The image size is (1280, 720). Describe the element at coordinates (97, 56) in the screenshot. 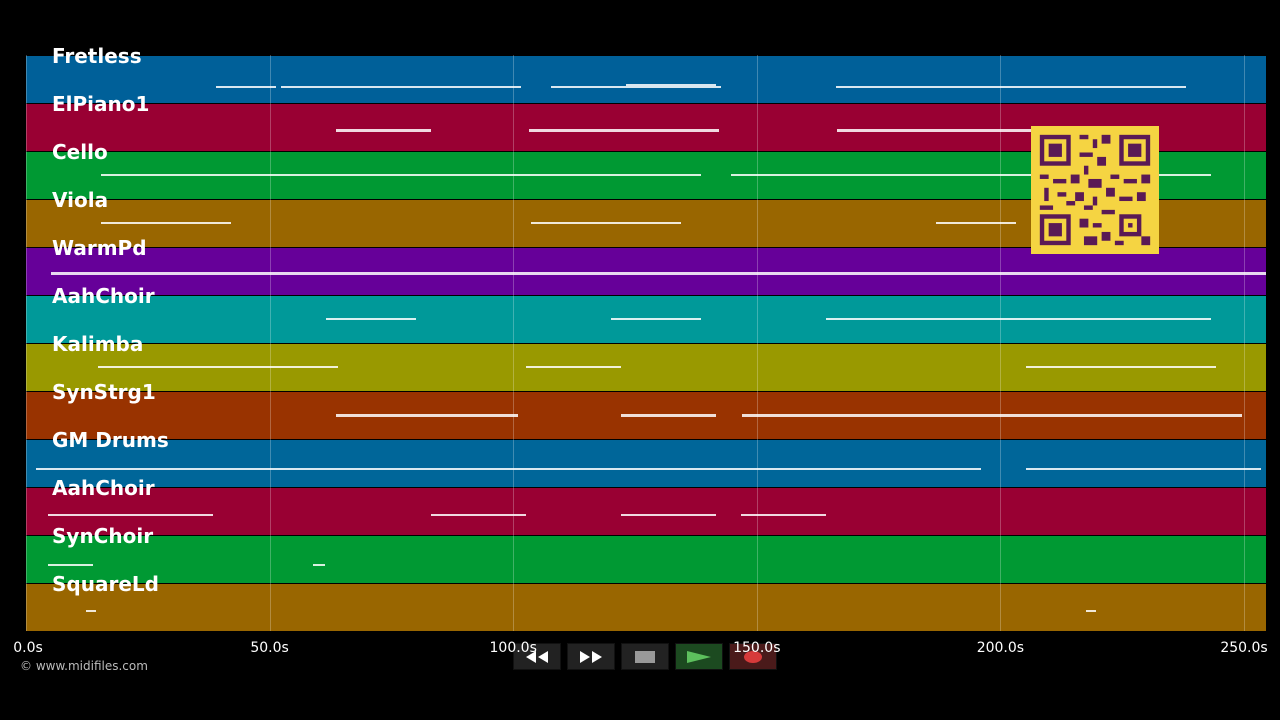

I see `track-label: Fretless` at that location.